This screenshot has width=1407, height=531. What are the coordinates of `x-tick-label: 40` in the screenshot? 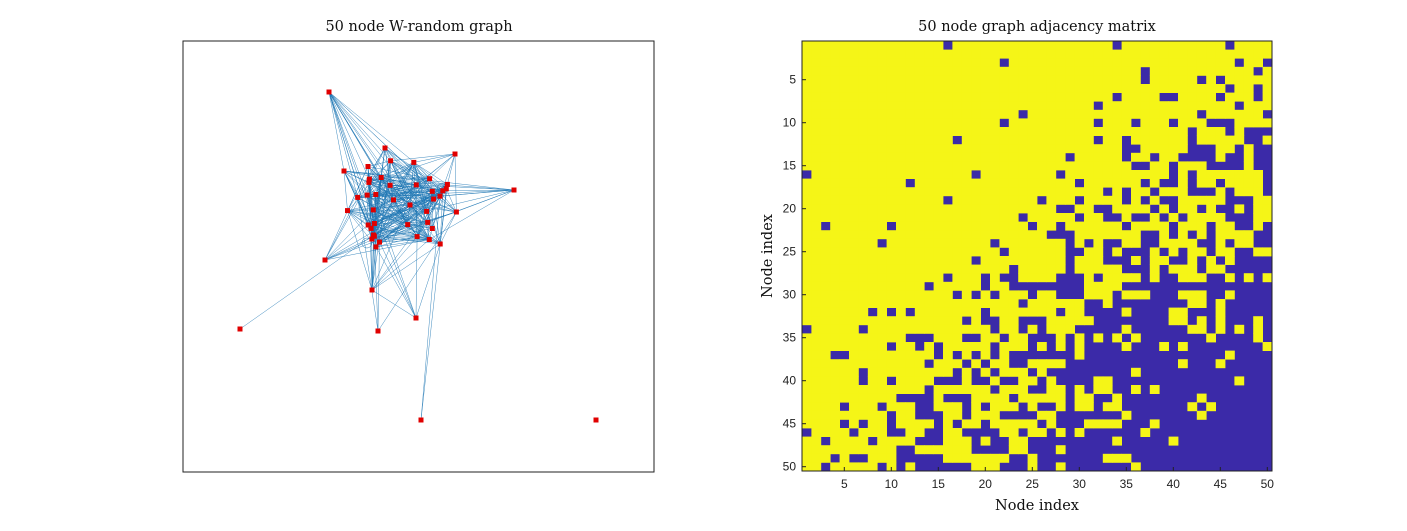 It's located at (1174, 484).